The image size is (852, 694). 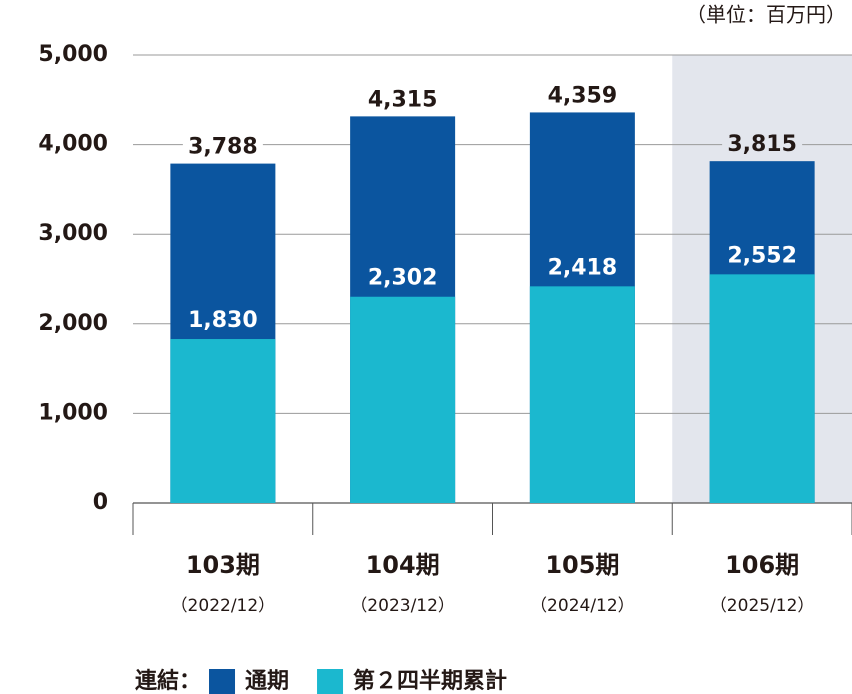 I want to click on value-label: 3,788, so click(x=223, y=147).